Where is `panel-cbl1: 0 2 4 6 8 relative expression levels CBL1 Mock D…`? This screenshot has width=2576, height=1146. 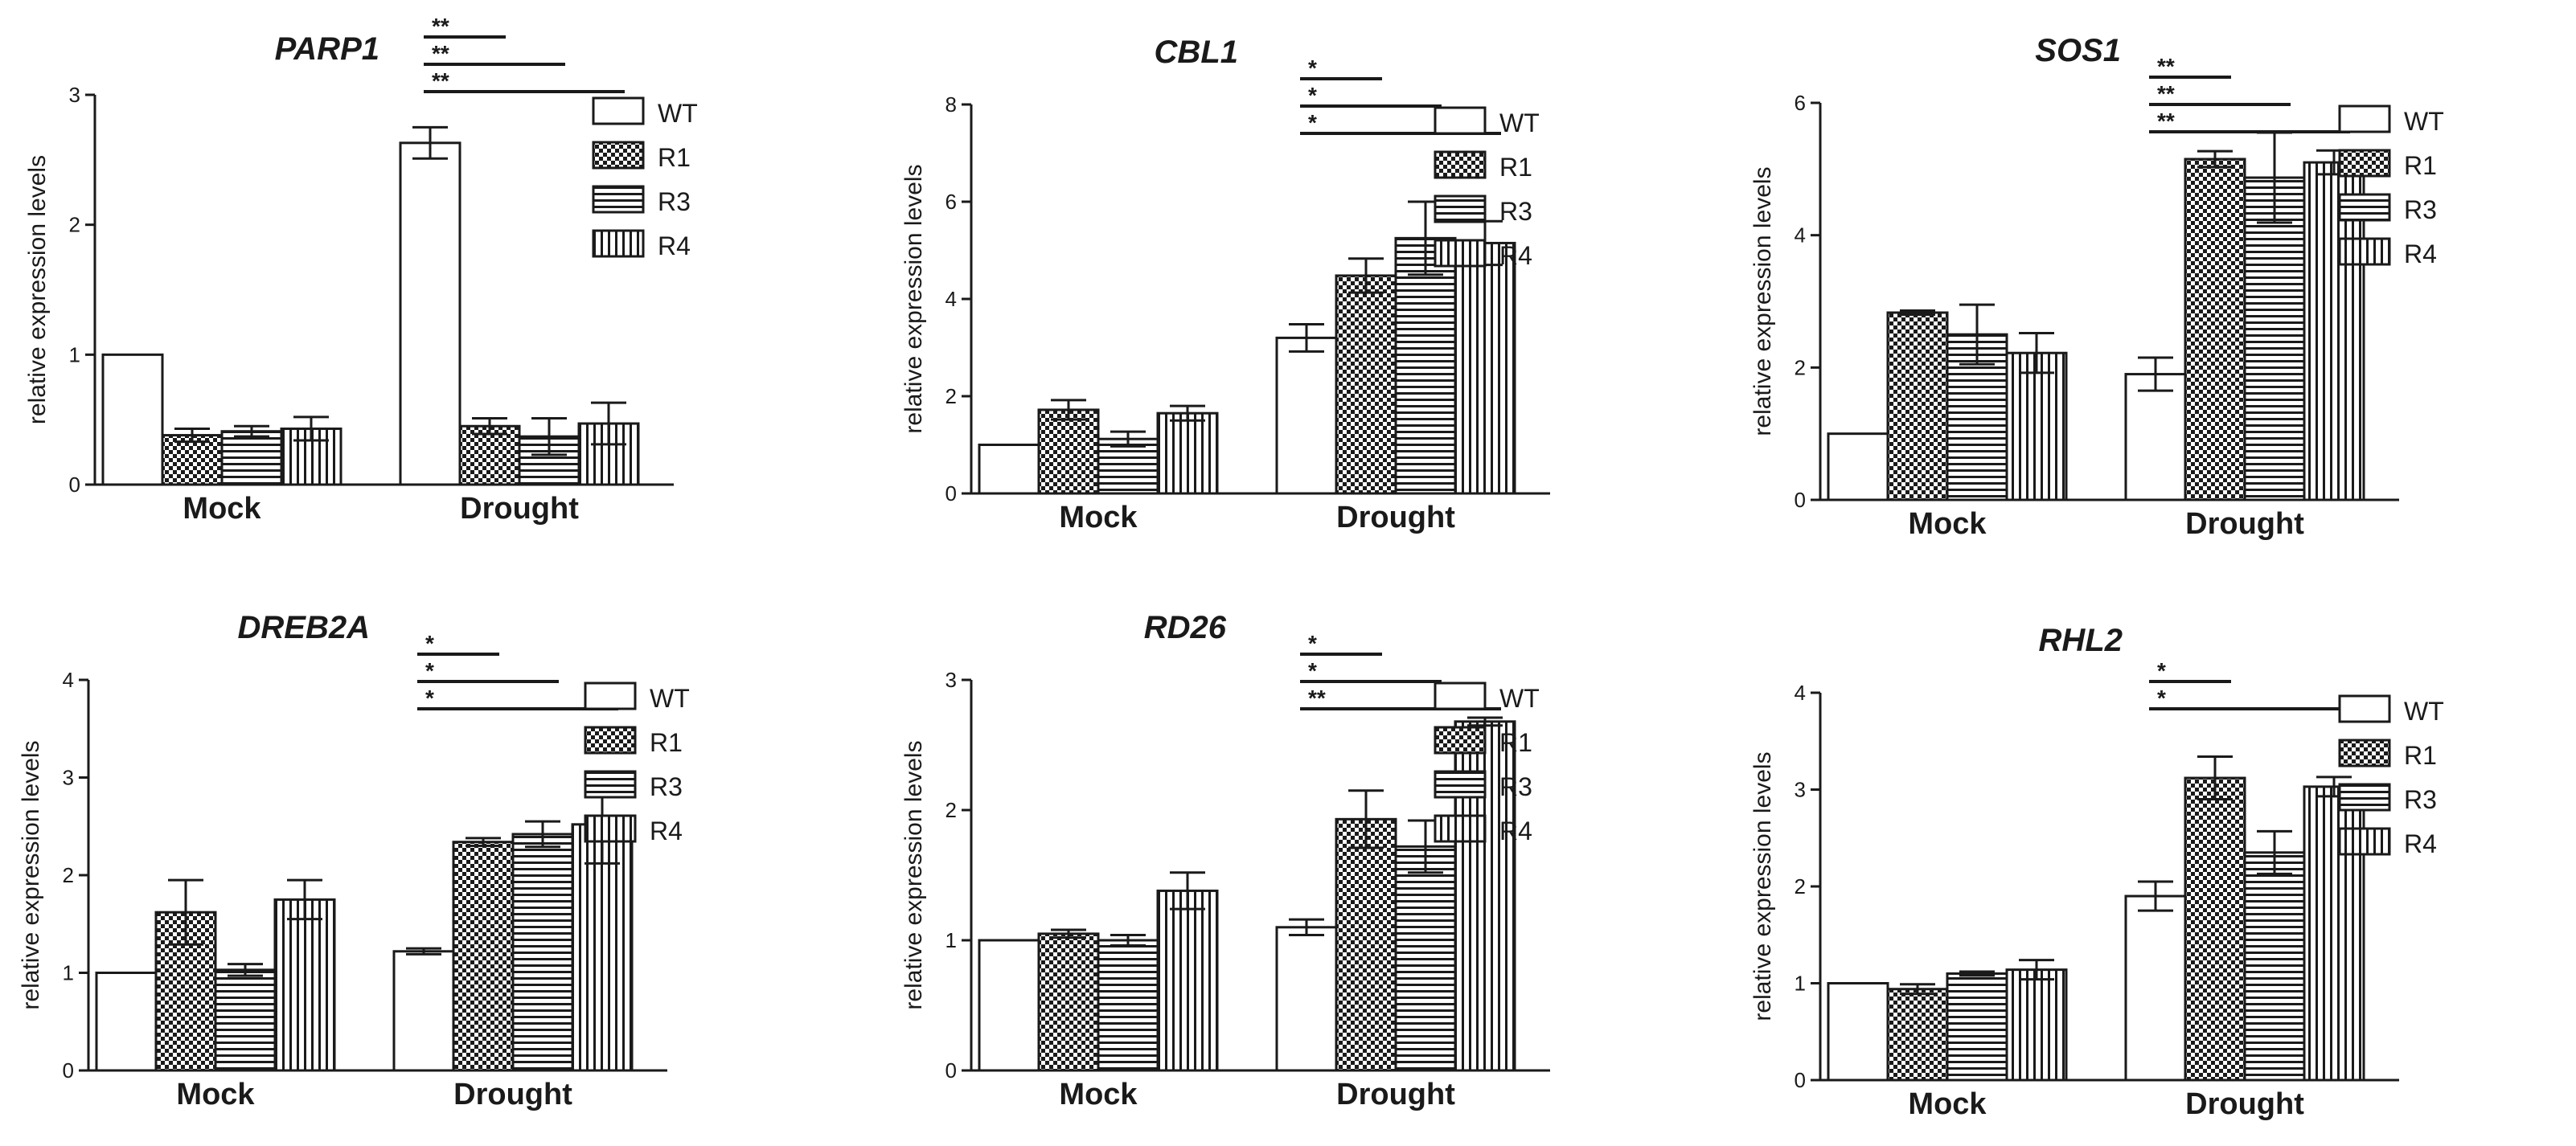 panel-cbl1: 0 2 4 6 8 relative expression levels CBL1 Mock D… is located at coordinates (1225, 284).